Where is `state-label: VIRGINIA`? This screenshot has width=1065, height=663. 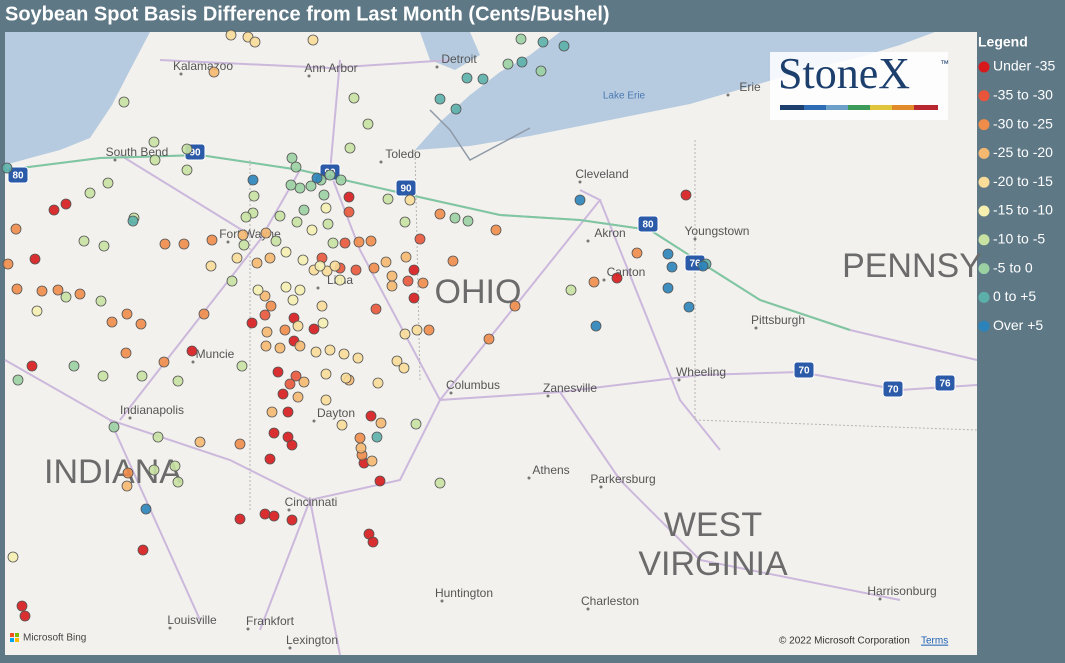
state-label: VIRGINIA is located at coordinates (713, 564).